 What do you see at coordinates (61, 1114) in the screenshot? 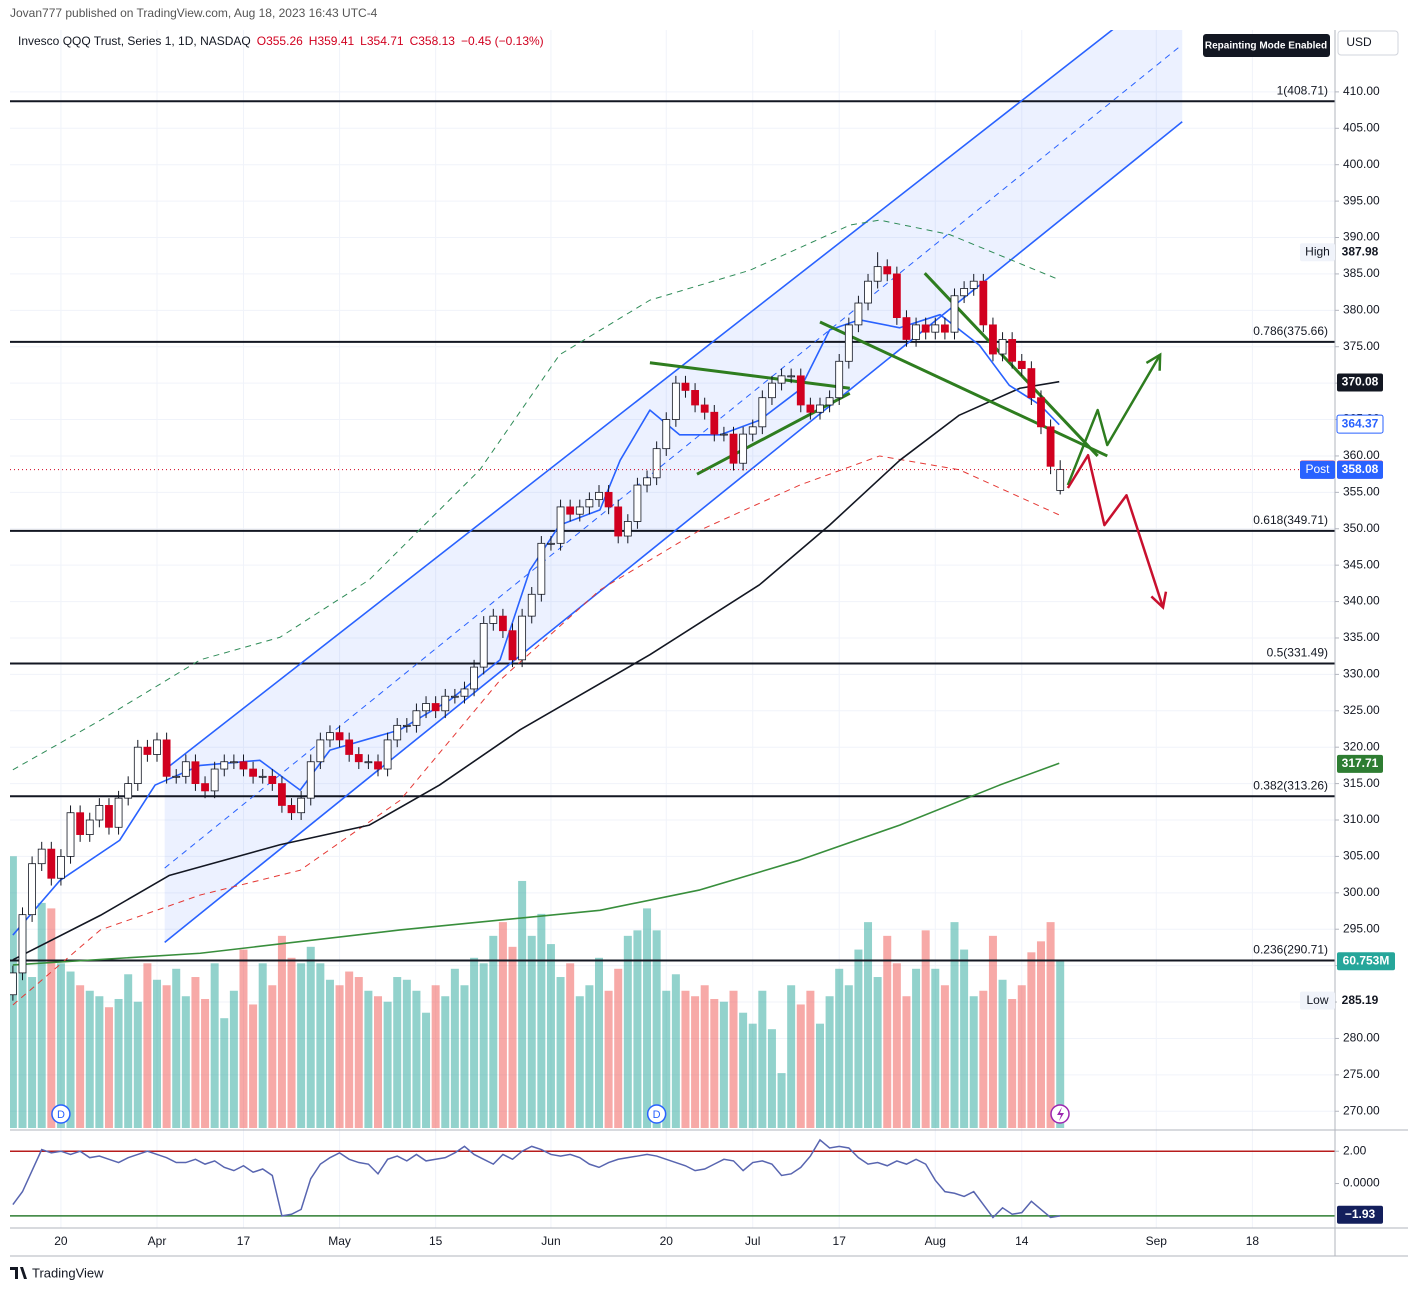
I see `event-marker` at bounding box center [61, 1114].